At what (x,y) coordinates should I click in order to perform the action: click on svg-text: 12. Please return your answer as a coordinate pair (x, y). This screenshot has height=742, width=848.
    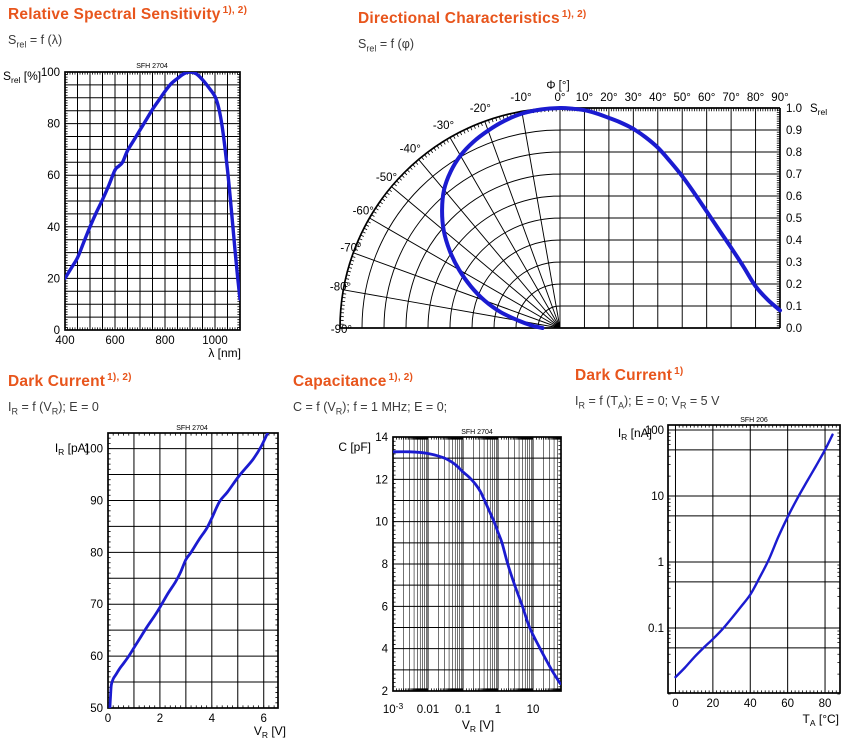
    Looking at the image, I should click on (381, 480).